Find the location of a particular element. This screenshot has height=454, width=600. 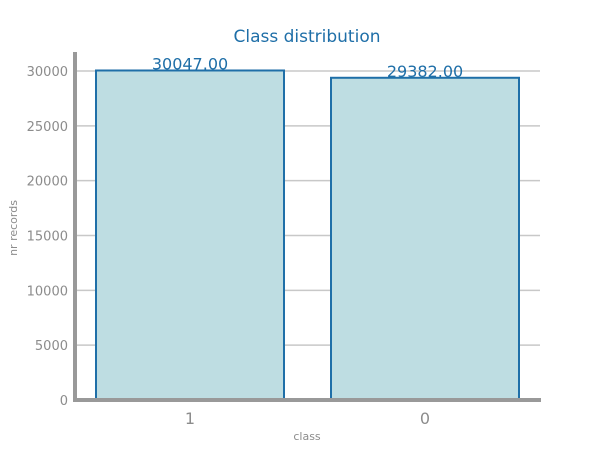

x-tick-label: 0 is located at coordinates (425, 418).